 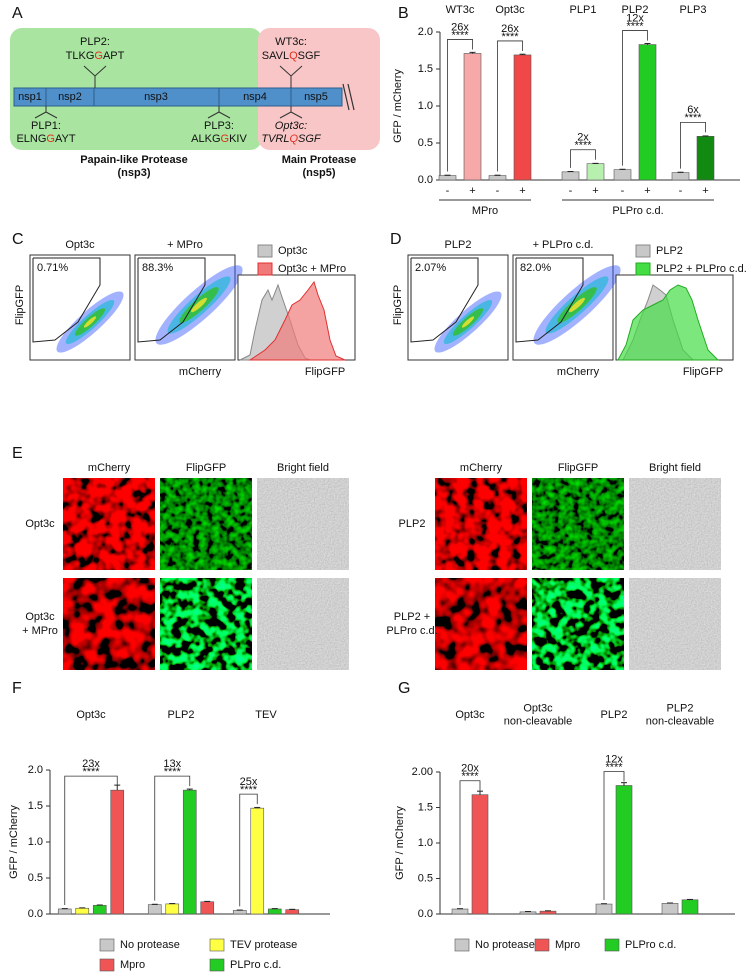 What do you see at coordinates (291, 42) in the screenshot?
I see `site-name: WT3c:` at bounding box center [291, 42].